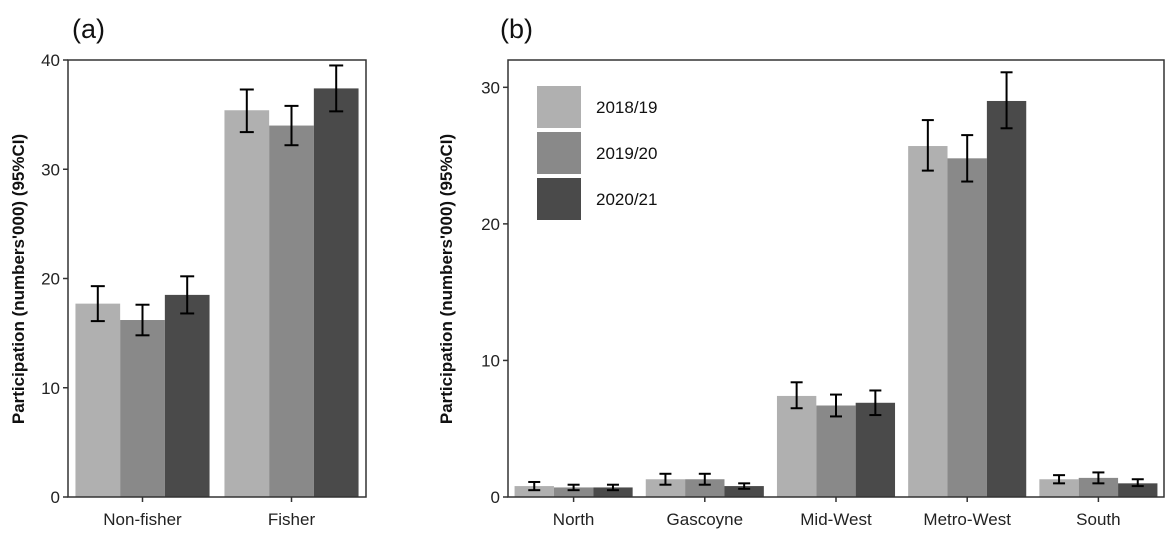 The height and width of the screenshot is (533, 1170). I want to click on x-tick-label: Metro-West, so click(967, 519).